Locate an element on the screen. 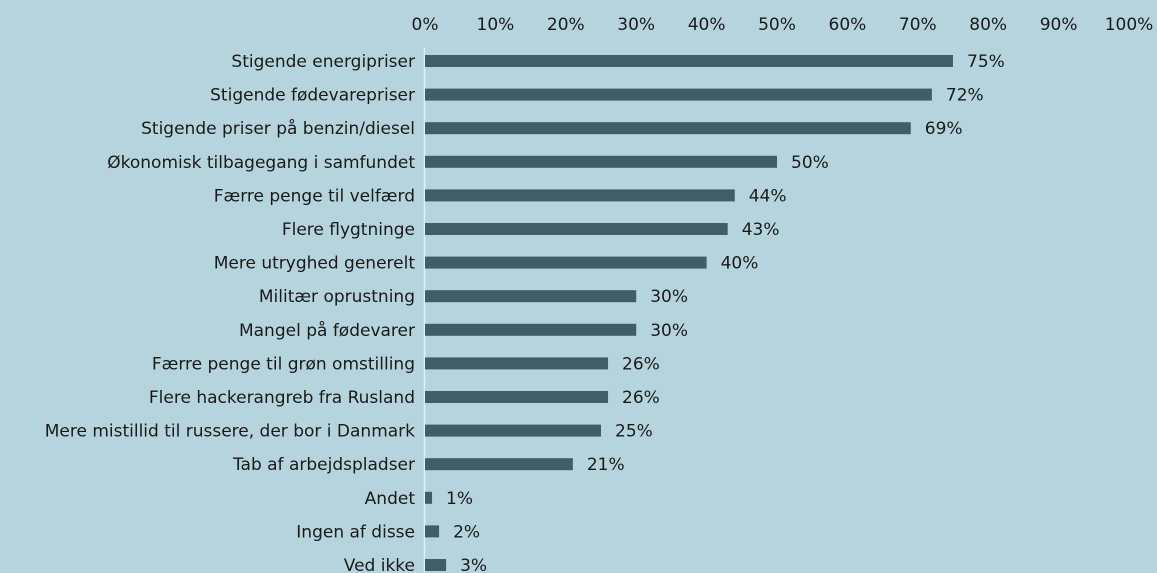  x-tick-label: 40% is located at coordinates (707, 25).